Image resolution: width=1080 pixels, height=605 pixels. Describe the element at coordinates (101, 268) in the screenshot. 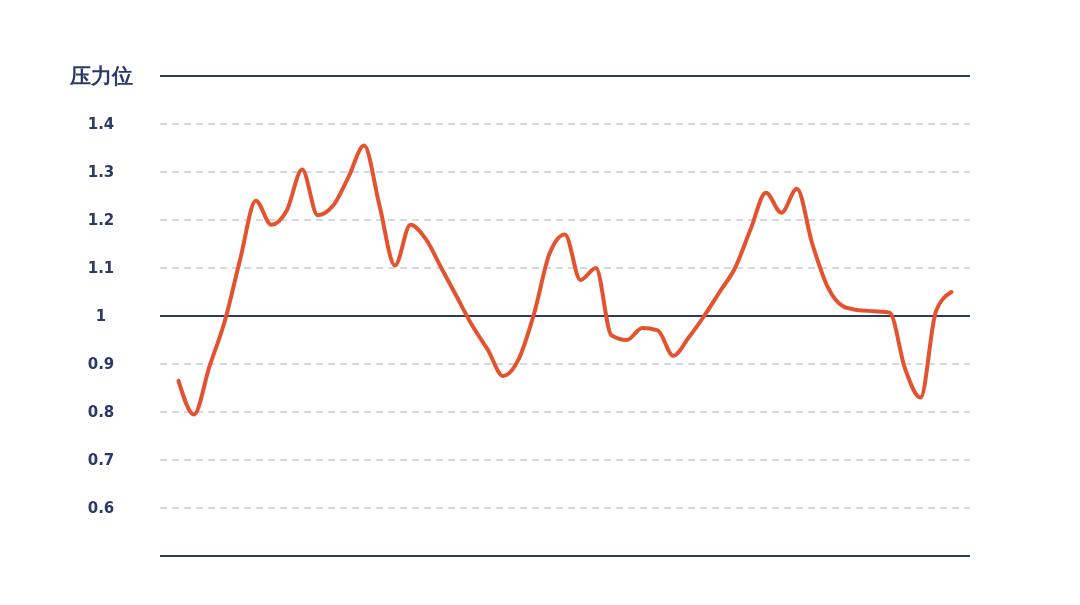

I see `y-tick-label: 1.1` at that location.